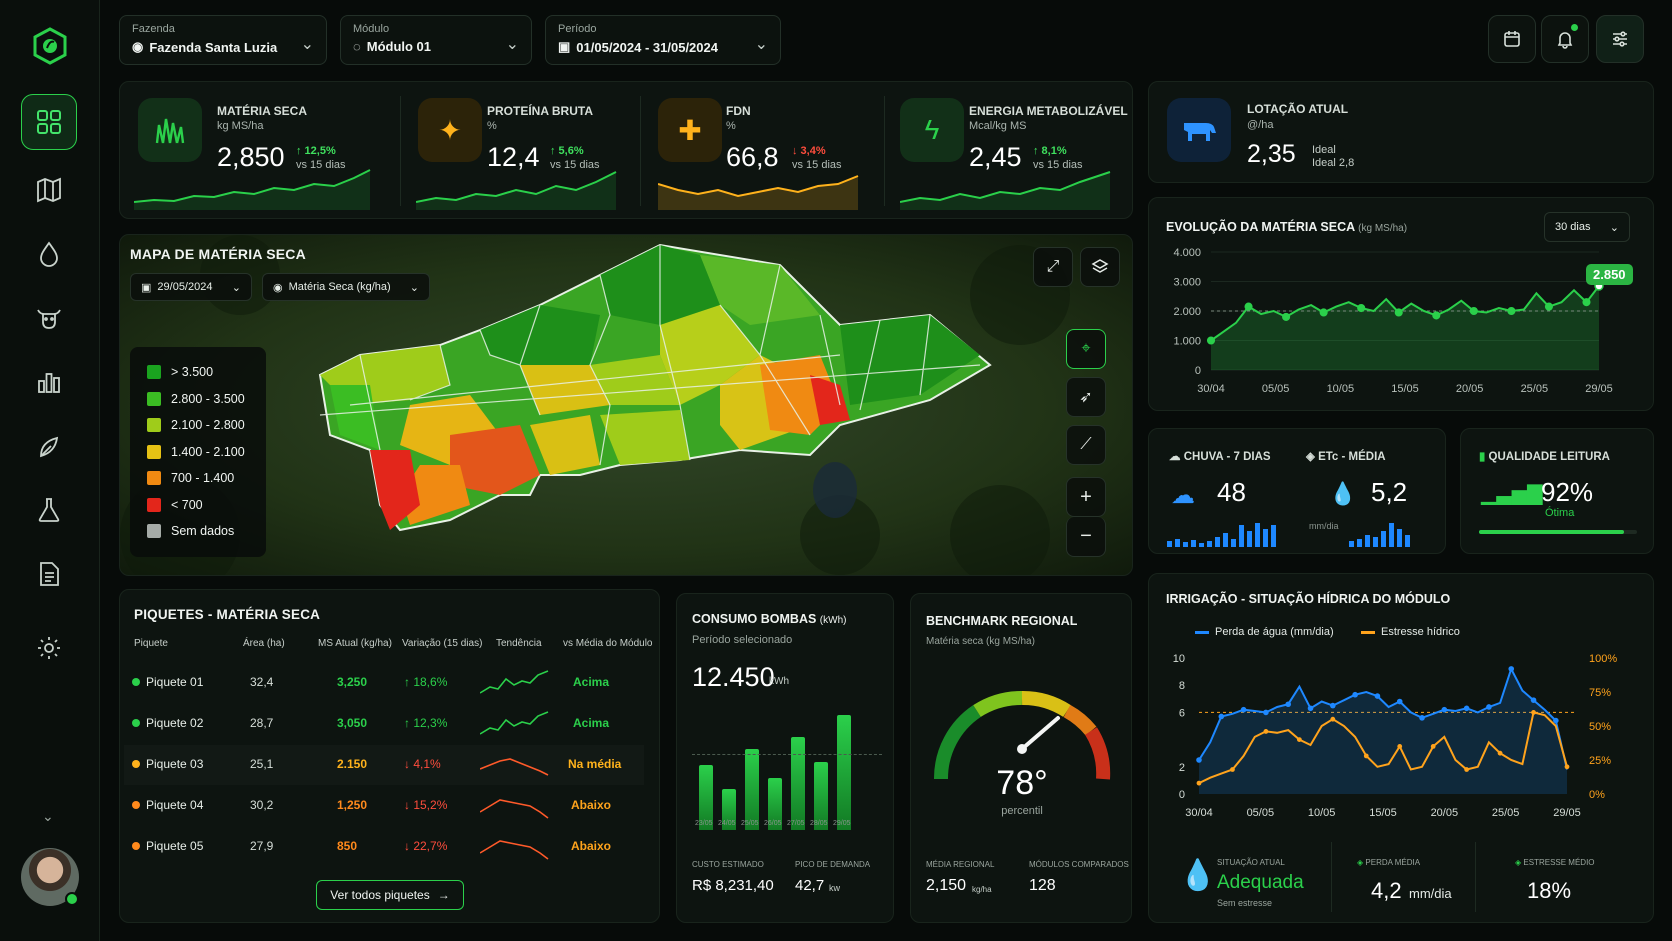 The image size is (1672, 941). What do you see at coordinates (1086, 349) in the screenshot?
I see `locate-crosshair-icon: ⌖` at bounding box center [1086, 349].